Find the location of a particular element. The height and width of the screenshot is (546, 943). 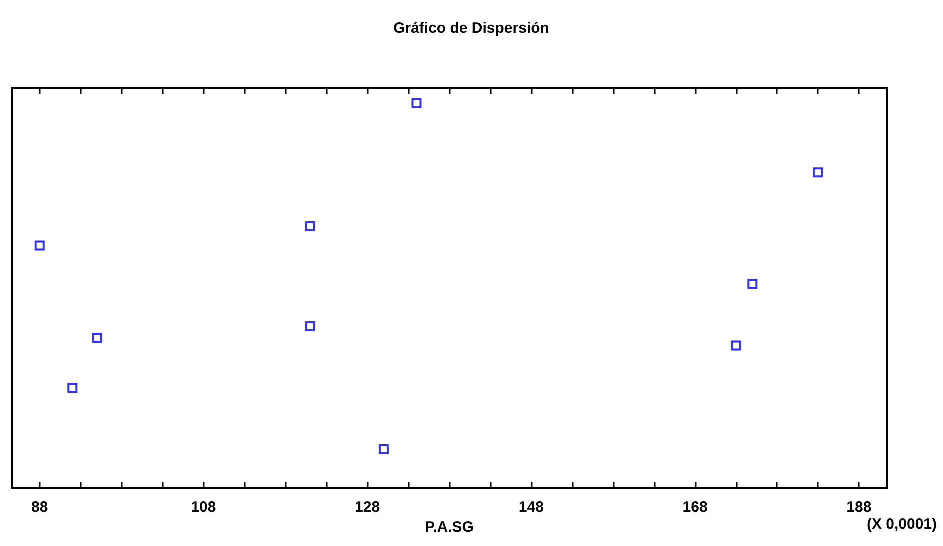

x-tick-label: 128 is located at coordinates (367, 507).